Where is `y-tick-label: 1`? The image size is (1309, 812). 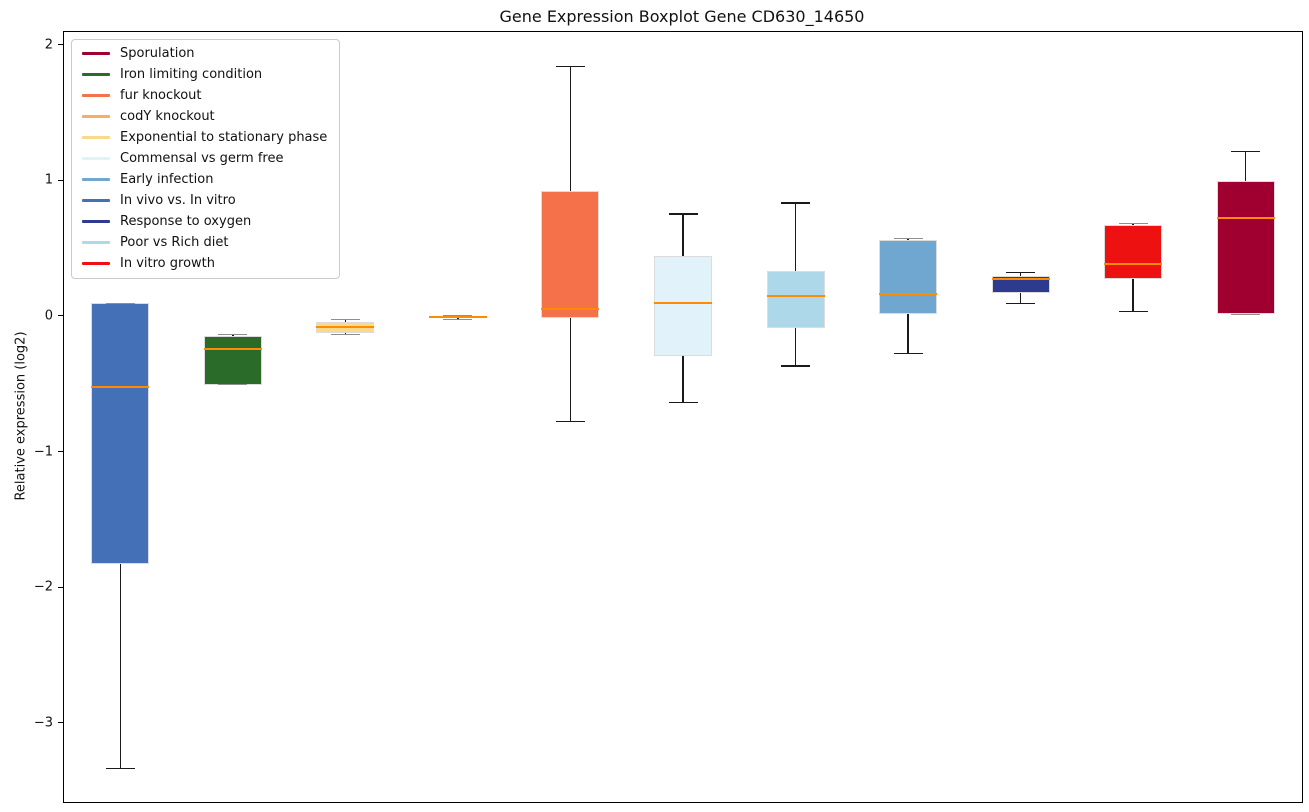 y-tick-label: 1 is located at coordinates (48, 180).